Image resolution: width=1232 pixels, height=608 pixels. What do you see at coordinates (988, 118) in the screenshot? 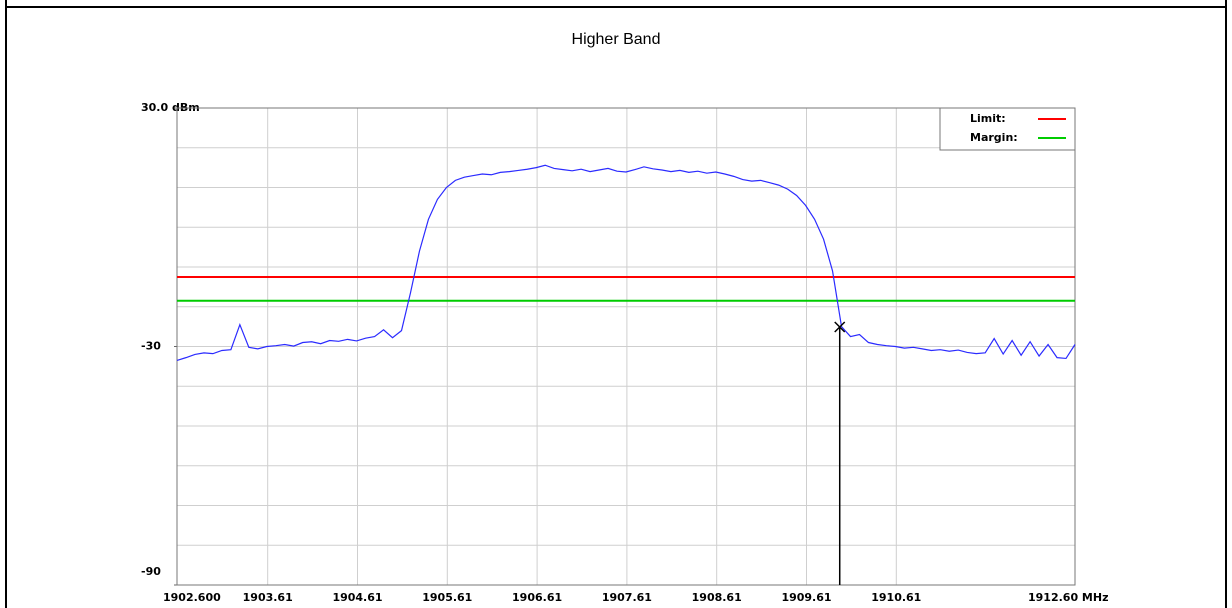
I see `legend-label: Limit:` at bounding box center [988, 118].